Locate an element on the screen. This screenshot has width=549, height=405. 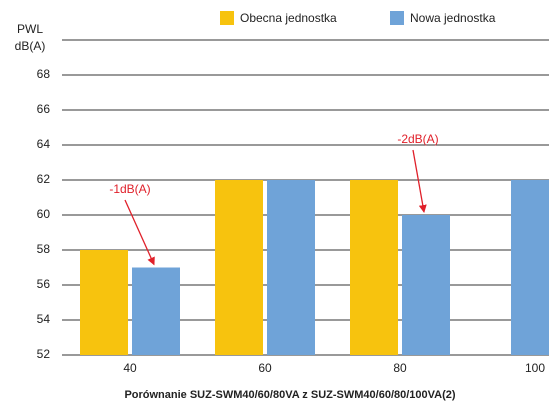
y-tick-label: 66 is located at coordinates (44, 109).